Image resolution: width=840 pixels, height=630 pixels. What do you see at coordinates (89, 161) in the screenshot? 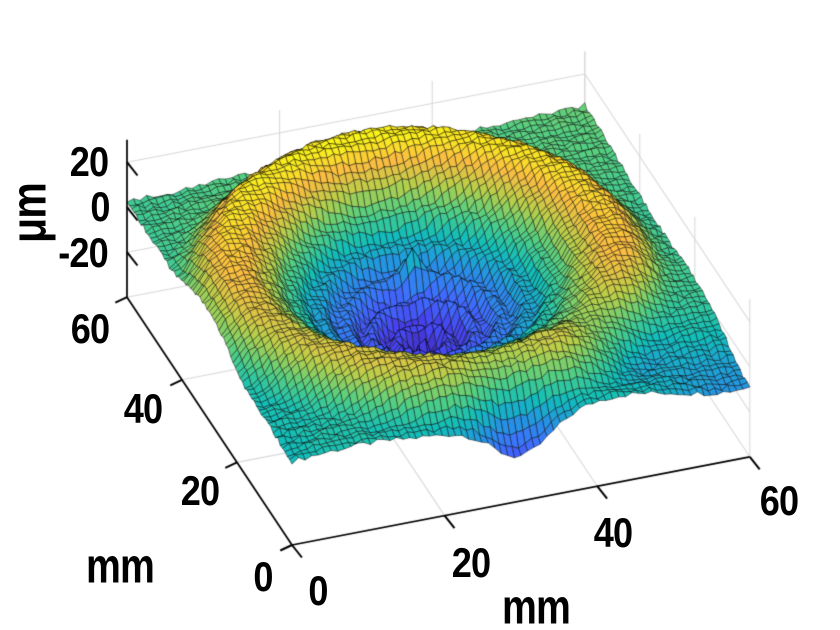
I see `z-tick-label-20: 20` at bounding box center [89, 161].